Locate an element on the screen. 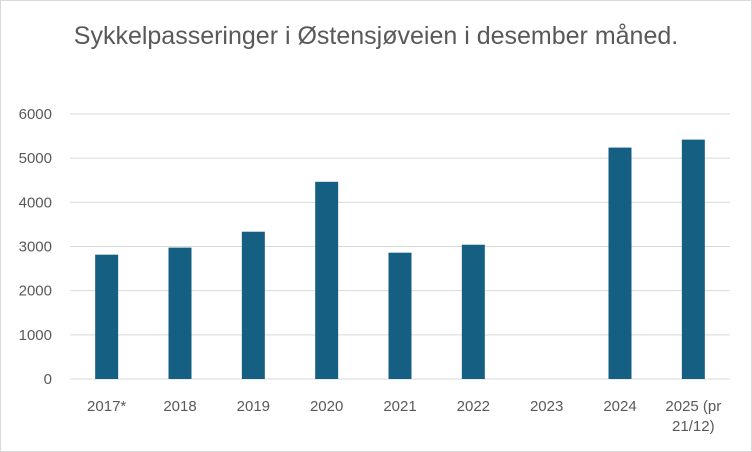 Image resolution: width=752 pixels, height=452 pixels. bar-2021 is located at coordinates (400, 315).